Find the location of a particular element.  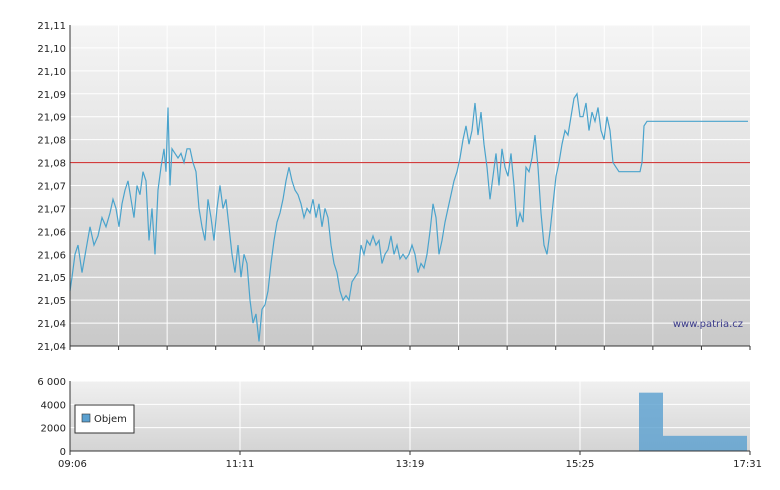

volume-y-tick-label: 2000 is located at coordinates (53, 429).